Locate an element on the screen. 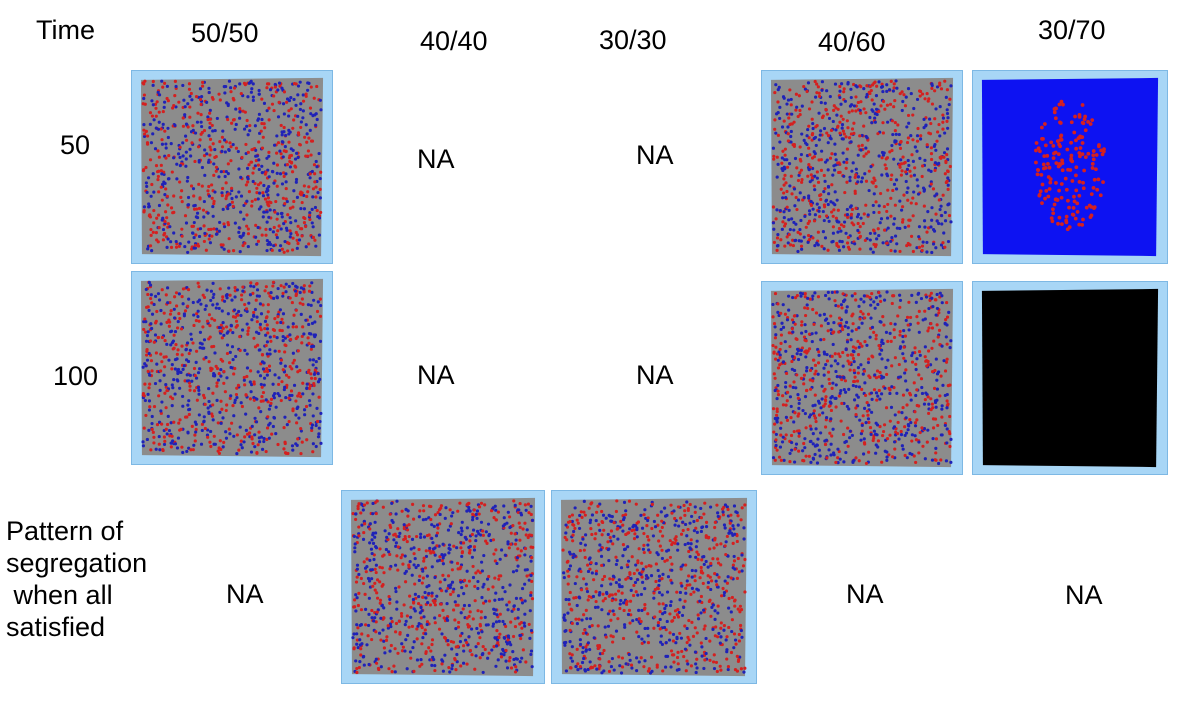  sim-panel-30-70-t100-plot is located at coordinates (1070, 378).